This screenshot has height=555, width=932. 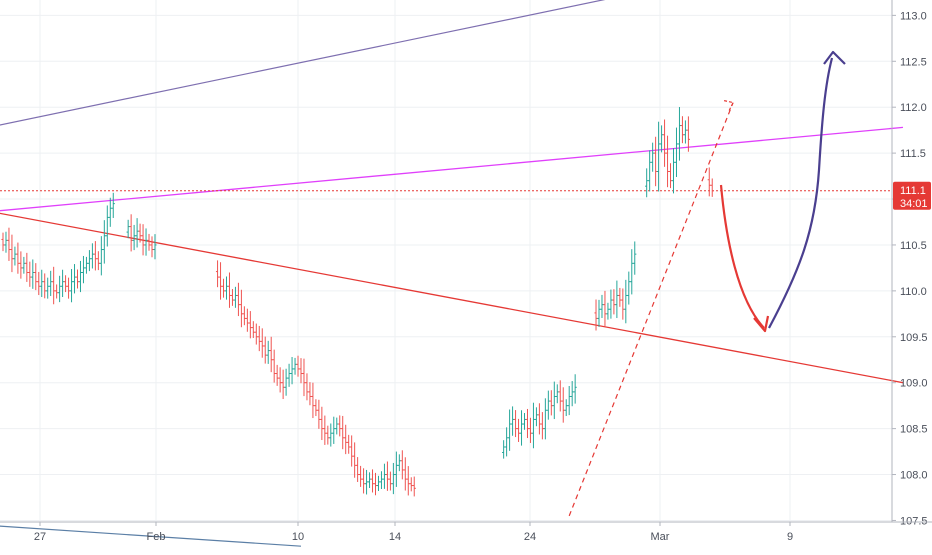 I want to click on trendline-channel-top, so click(x=303, y=63).